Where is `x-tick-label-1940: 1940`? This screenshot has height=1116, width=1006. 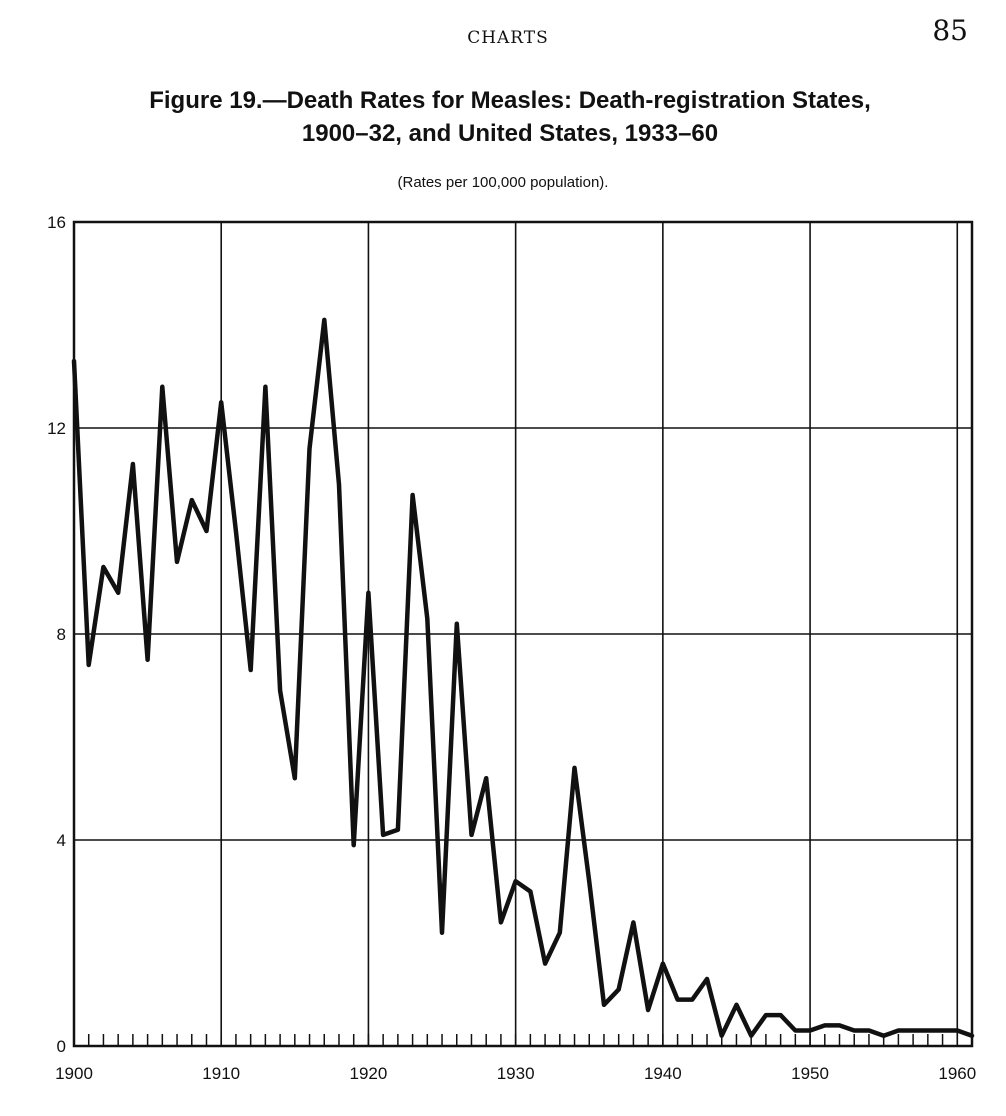
x-tick-label-1940: 1940 is located at coordinates (663, 1073).